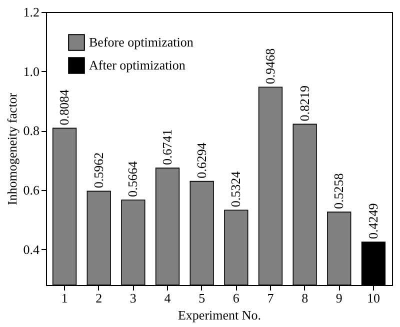 The height and width of the screenshot is (327, 400). I want to click on data-label: 0.4249, so click(372, 221).